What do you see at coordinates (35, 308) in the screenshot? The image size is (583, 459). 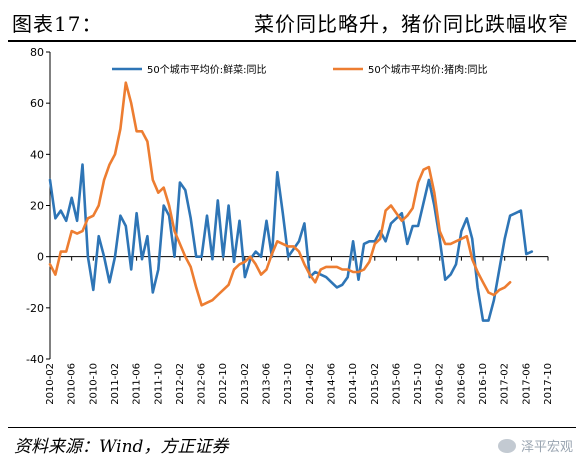 I see `y-tick-label: -20` at bounding box center [35, 308].